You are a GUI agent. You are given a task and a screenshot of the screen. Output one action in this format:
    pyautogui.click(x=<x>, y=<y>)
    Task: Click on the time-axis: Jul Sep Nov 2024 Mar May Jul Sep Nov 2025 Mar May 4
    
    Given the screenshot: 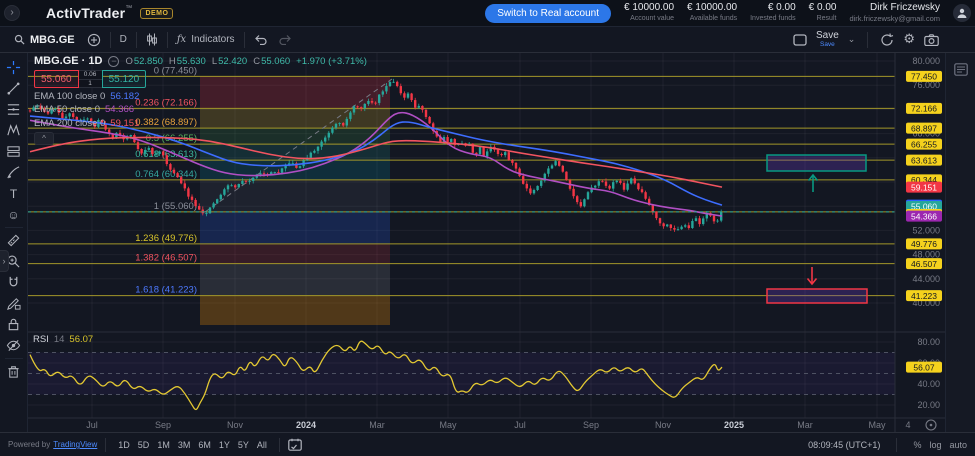 What is the action you would take?
    pyautogui.click(x=498, y=425)
    